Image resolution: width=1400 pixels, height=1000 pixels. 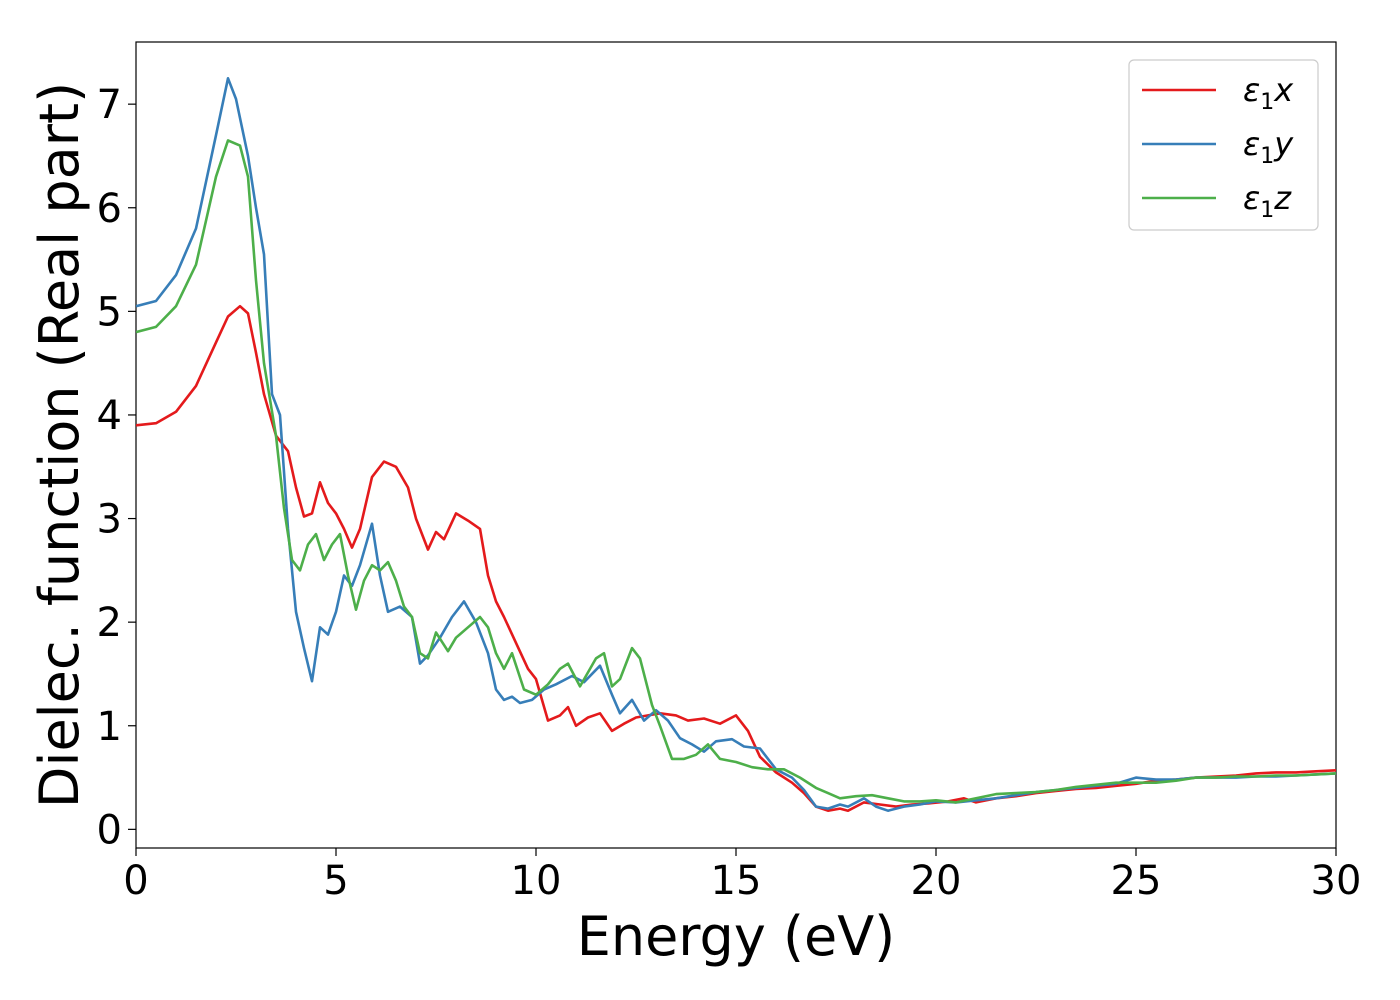 I want to click on x-tick-label: 30, so click(x=1336, y=881).